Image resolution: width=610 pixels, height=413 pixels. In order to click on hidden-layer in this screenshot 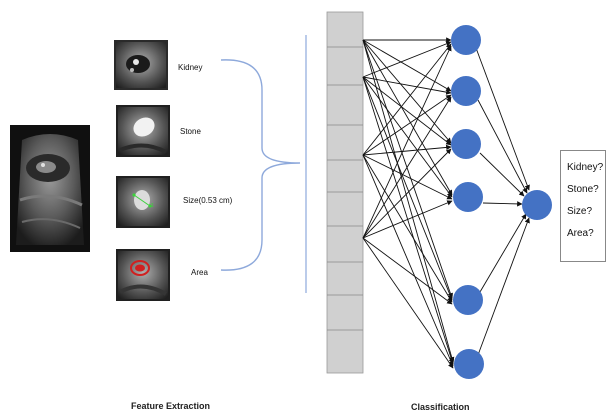, I will do `click(467, 202)`.